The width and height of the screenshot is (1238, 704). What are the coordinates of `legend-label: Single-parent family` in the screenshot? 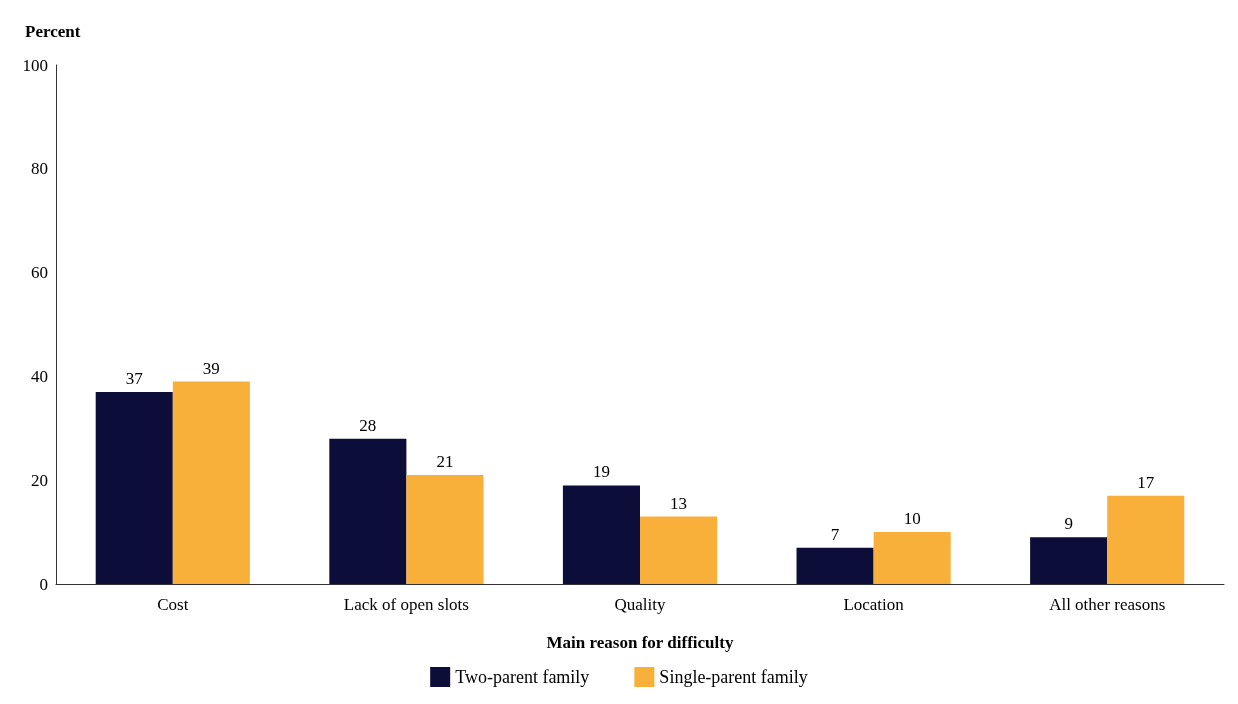 It's located at (733, 677).